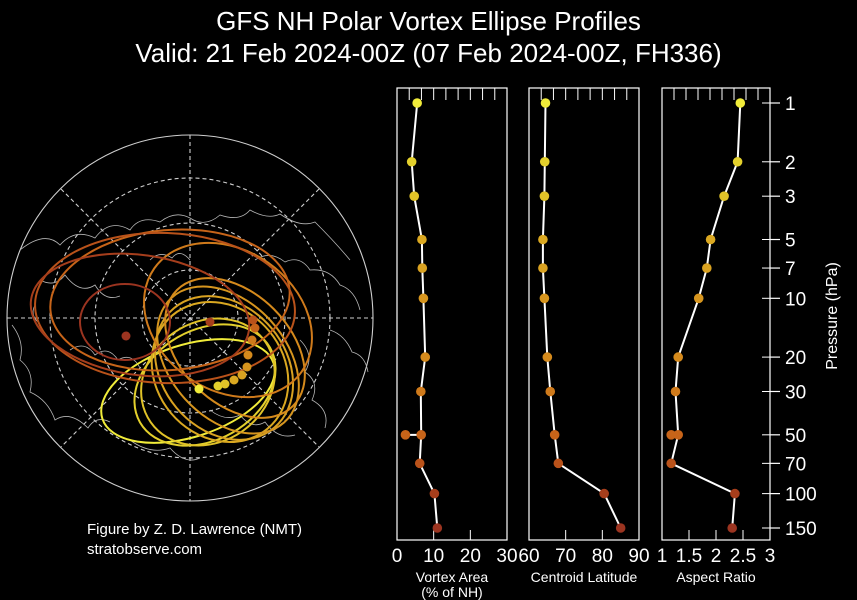 The height and width of the screenshot is (600, 857). I want to click on x-axis-label: Aspect Ratio, so click(716, 577).